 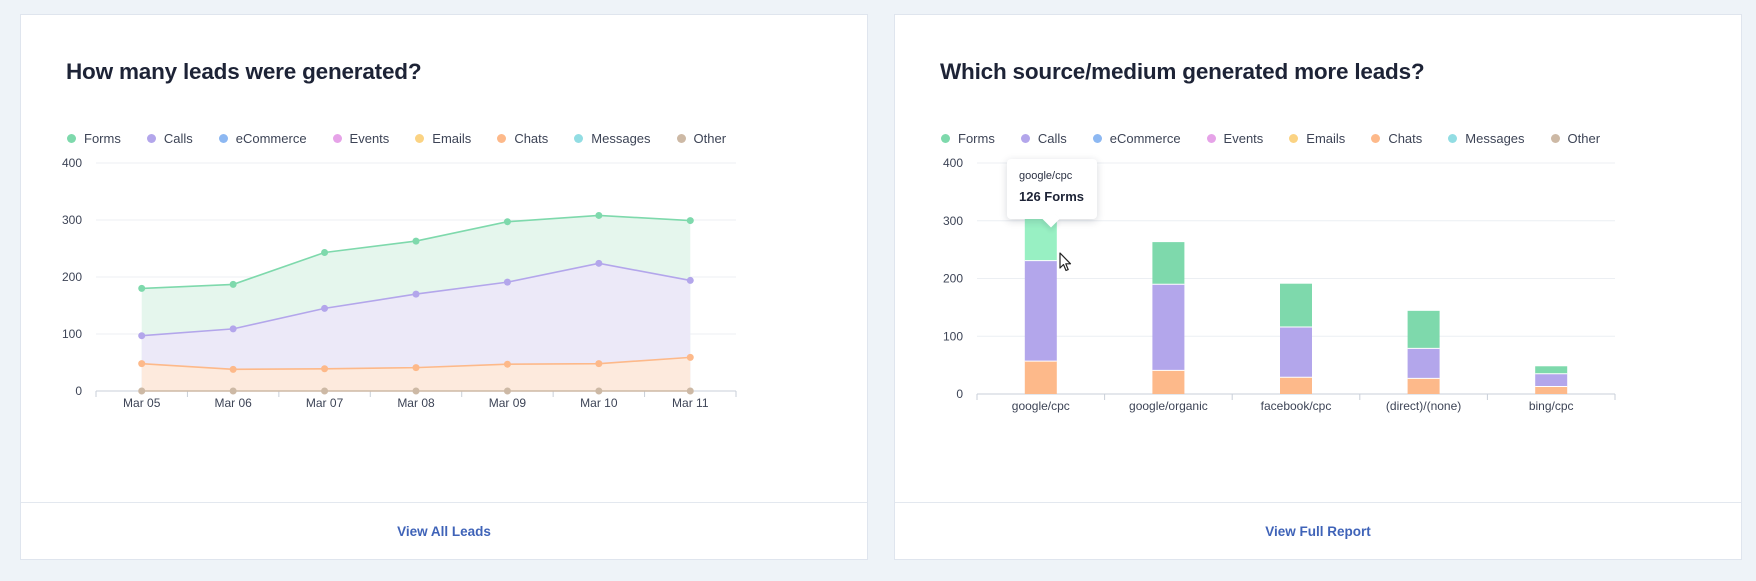 What do you see at coordinates (142, 403) in the screenshot?
I see `x-tick-label: Mar 05` at bounding box center [142, 403].